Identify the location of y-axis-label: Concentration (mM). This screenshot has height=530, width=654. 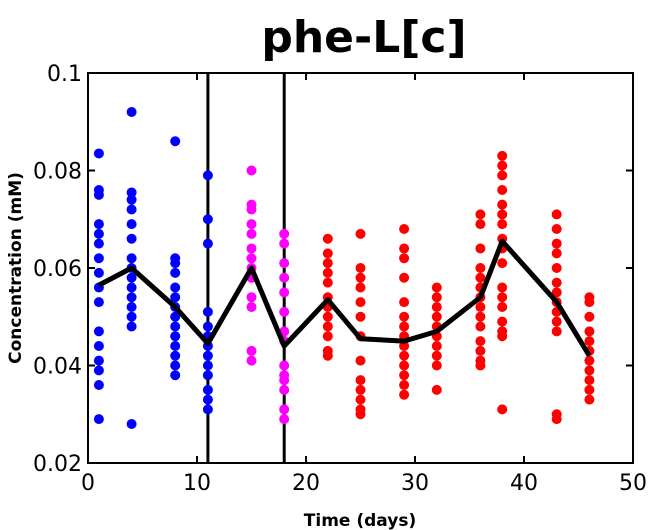
(16, 268).